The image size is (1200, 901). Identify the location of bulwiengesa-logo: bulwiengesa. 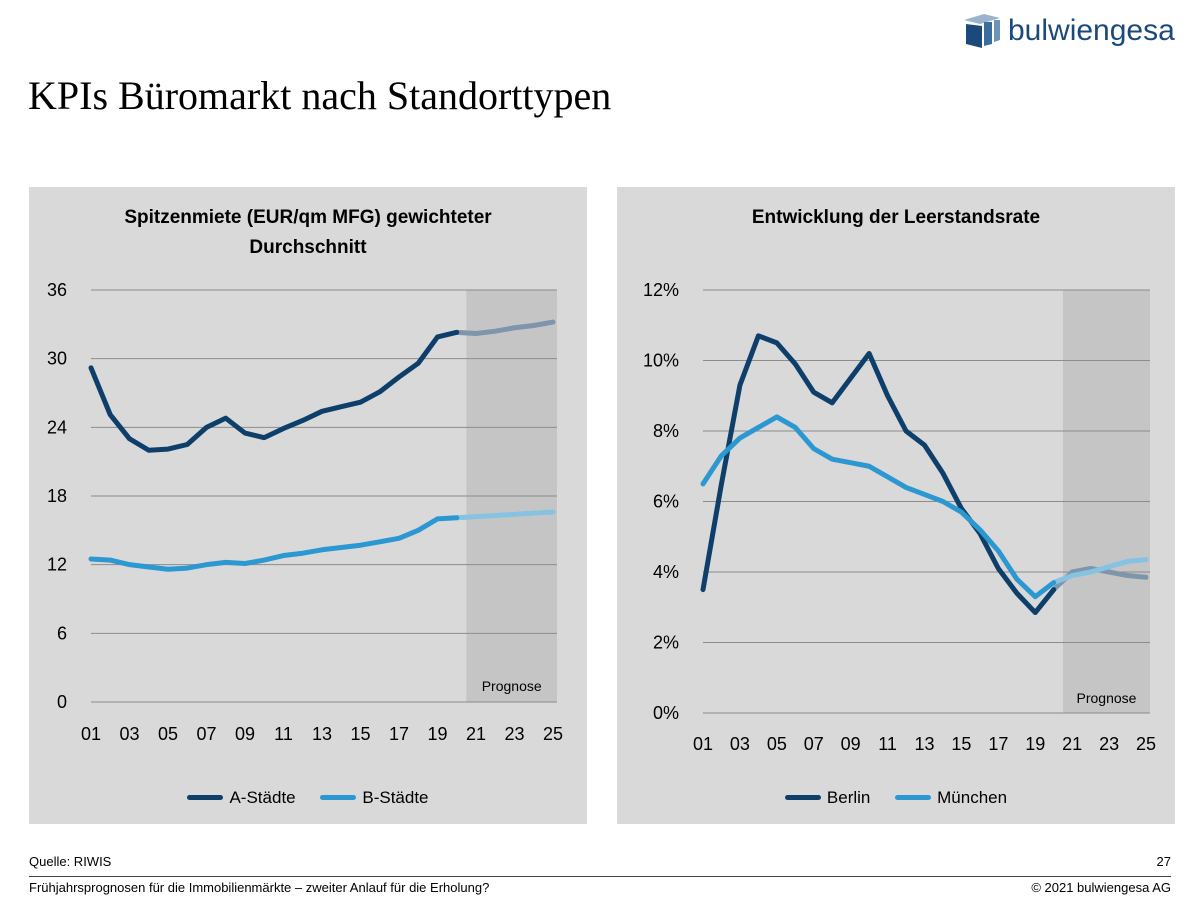
(1072, 32).